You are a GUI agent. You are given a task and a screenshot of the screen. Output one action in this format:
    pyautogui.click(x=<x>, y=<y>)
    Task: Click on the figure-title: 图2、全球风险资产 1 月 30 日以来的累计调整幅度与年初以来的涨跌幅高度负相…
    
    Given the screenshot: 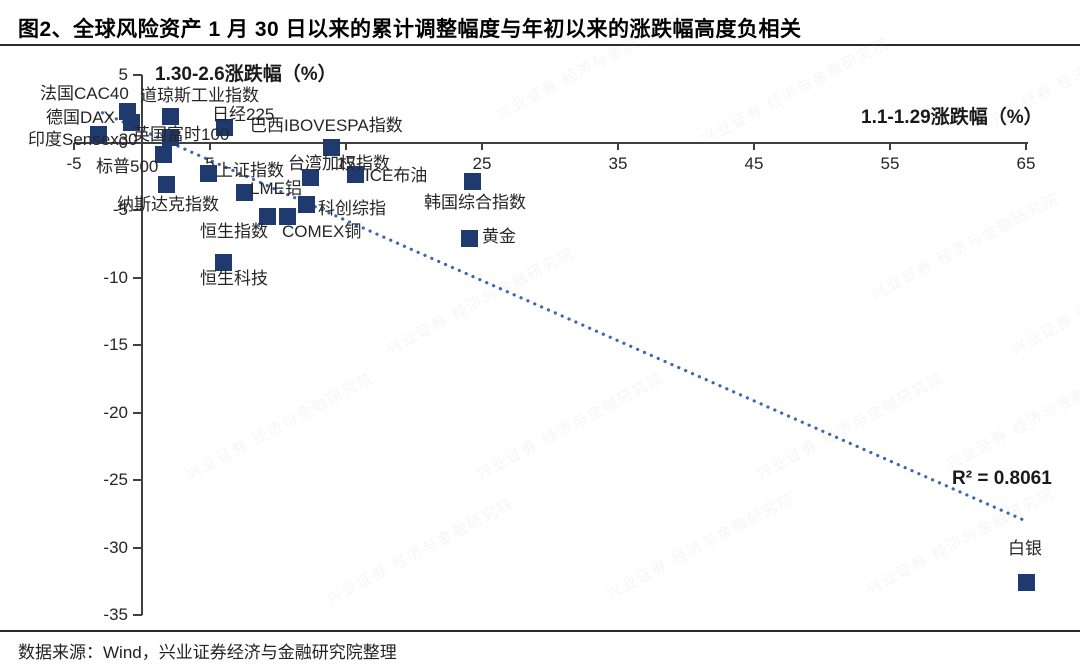 What is the action you would take?
    pyautogui.click(x=410, y=29)
    